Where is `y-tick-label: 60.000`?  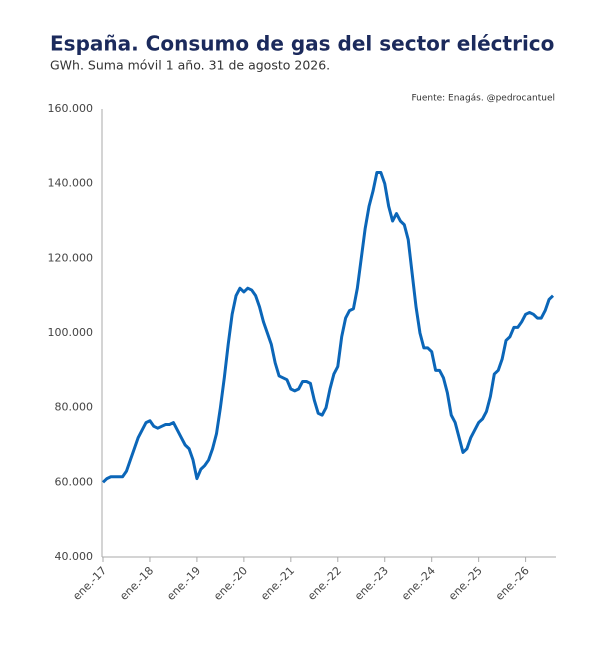 y-tick-label: 60.000 is located at coordinates (74, 481).